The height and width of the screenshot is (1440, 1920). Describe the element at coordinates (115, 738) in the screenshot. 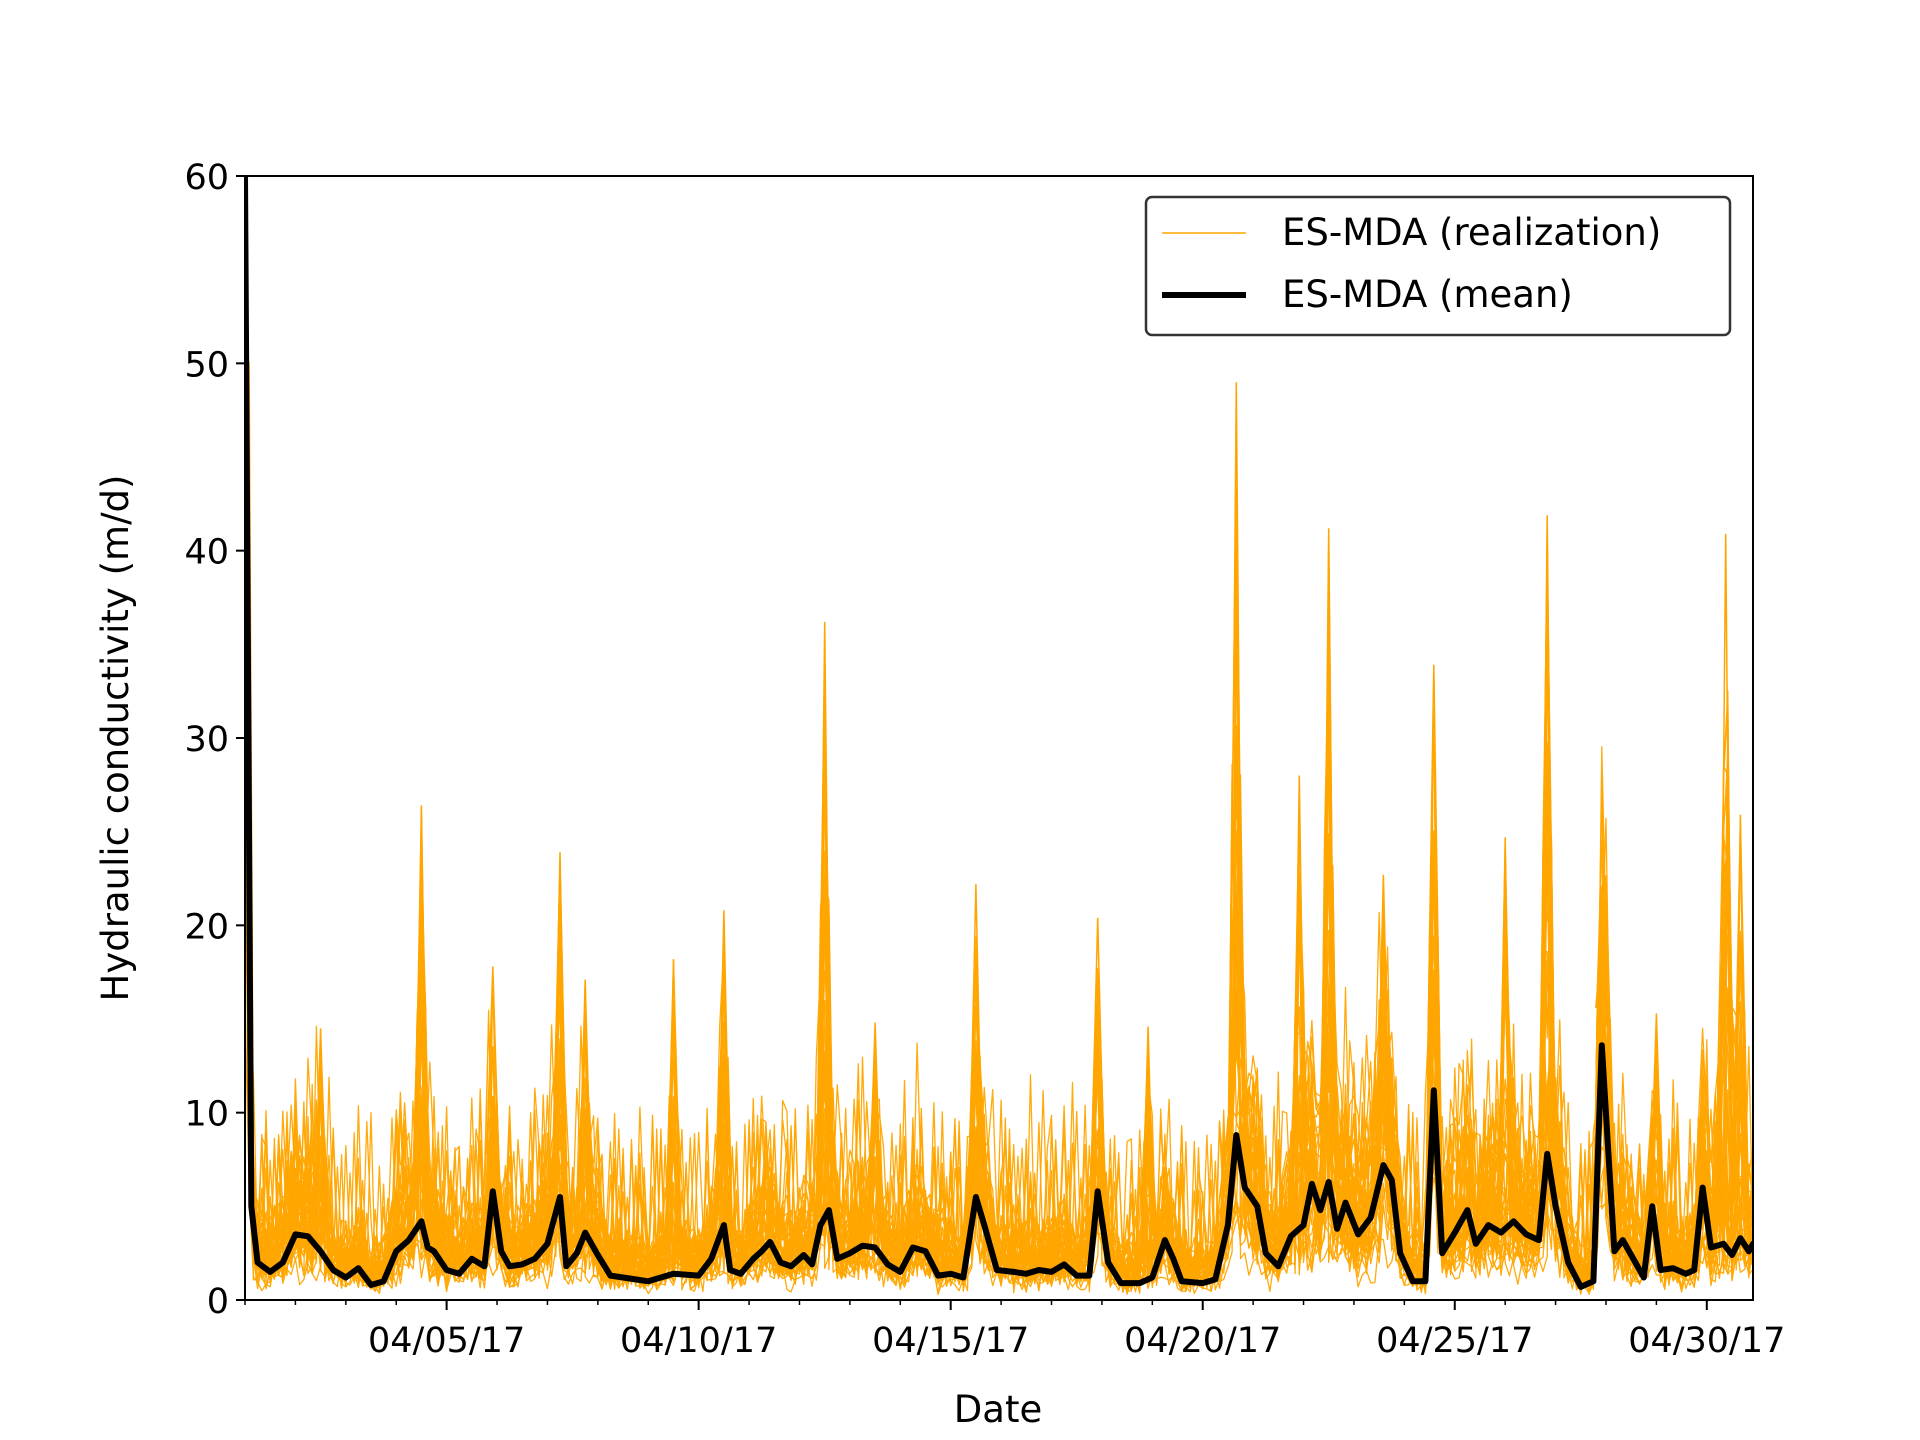

I see `y-axis-label: Hydraulic conductivity (m/d)` at that location.